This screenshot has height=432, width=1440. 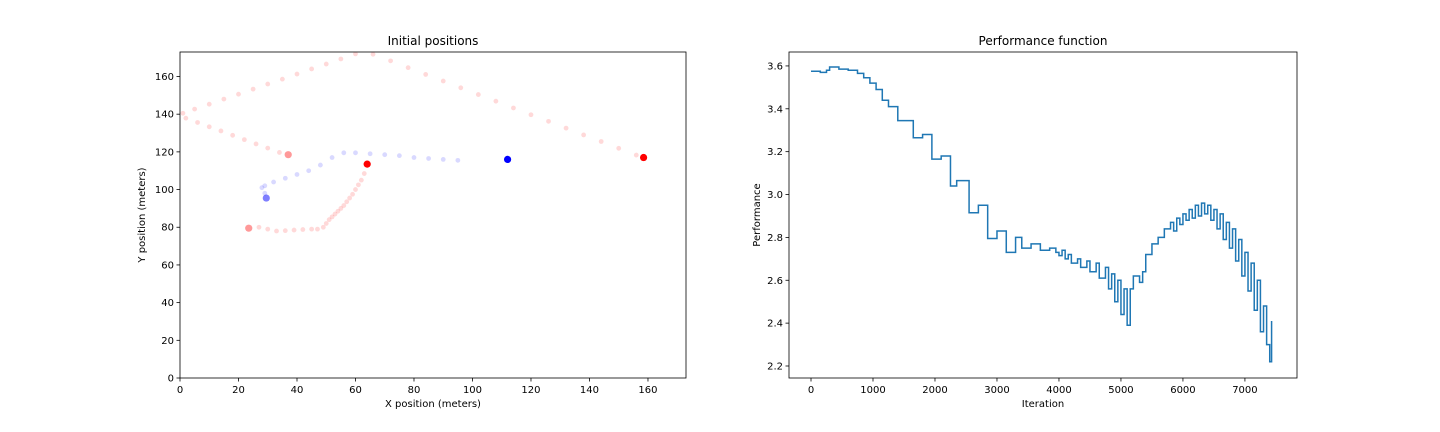 I want to click on y-tick-label: 140, so click(x=164, y=115).